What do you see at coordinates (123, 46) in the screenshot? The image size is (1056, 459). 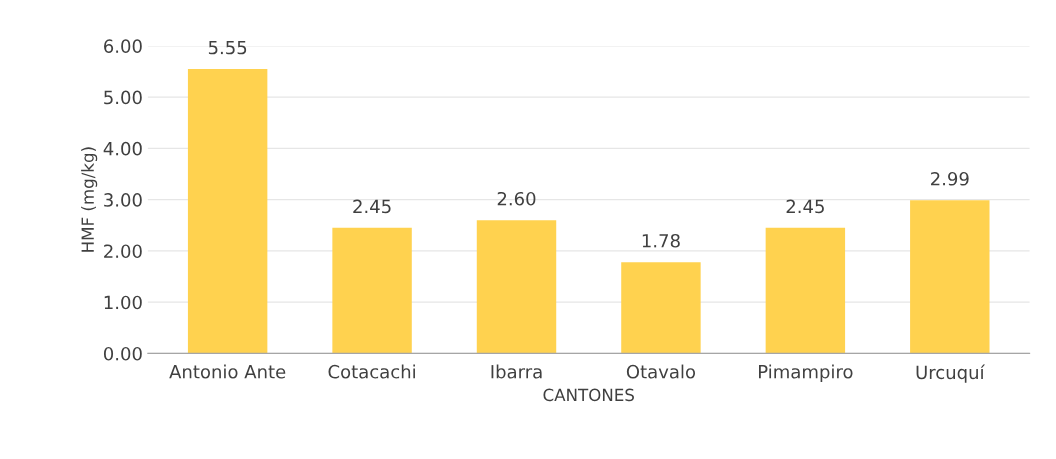 I see `y-tick-label: 6.00` at bounding box center [123, 46].